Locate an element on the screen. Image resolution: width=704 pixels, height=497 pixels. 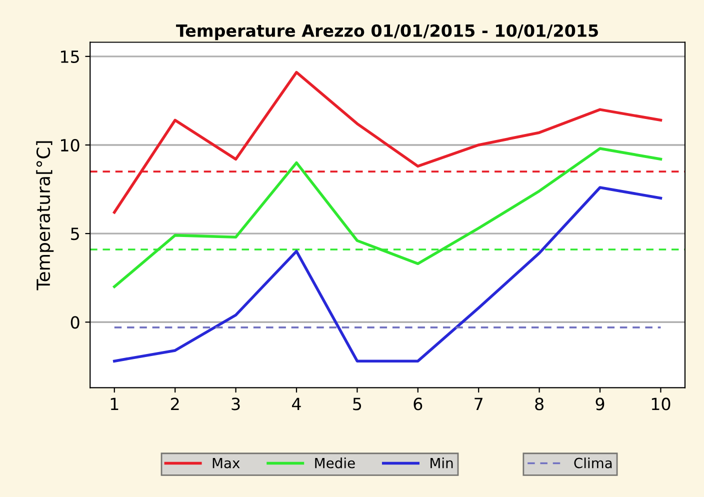
x-tick-label: 1 is located at coordinates (114, 404).